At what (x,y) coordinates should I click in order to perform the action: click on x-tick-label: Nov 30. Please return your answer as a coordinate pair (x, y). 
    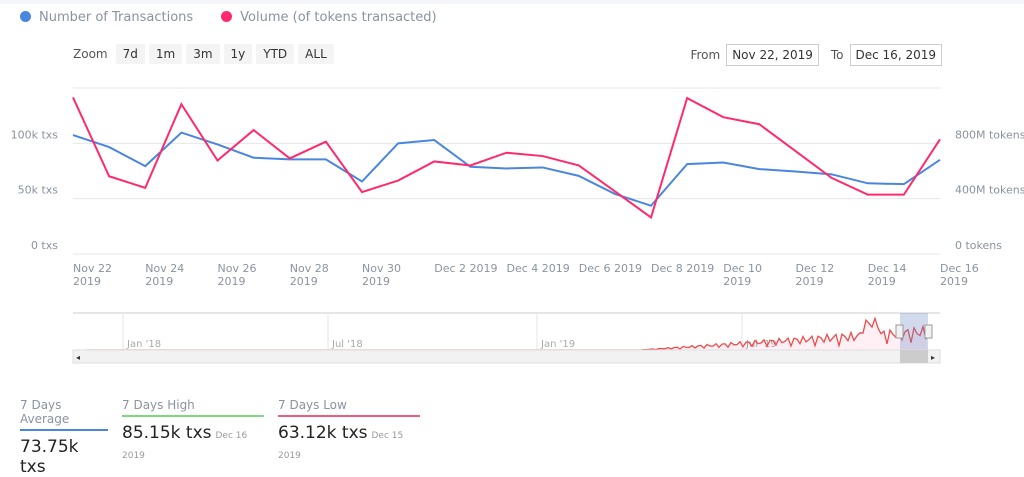
    Looking at the image, I should click on (381, 268).